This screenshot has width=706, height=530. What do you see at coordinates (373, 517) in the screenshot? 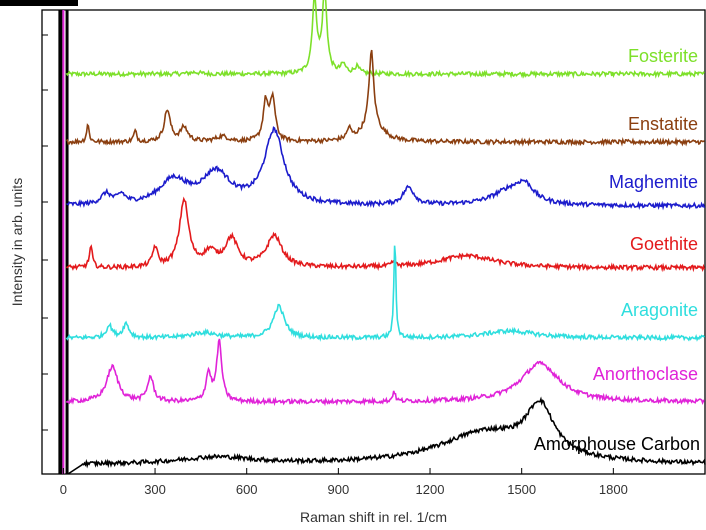
I see `x-axis-title: Raman shift in rel. 1/cm` at bounding box center [373, 517].